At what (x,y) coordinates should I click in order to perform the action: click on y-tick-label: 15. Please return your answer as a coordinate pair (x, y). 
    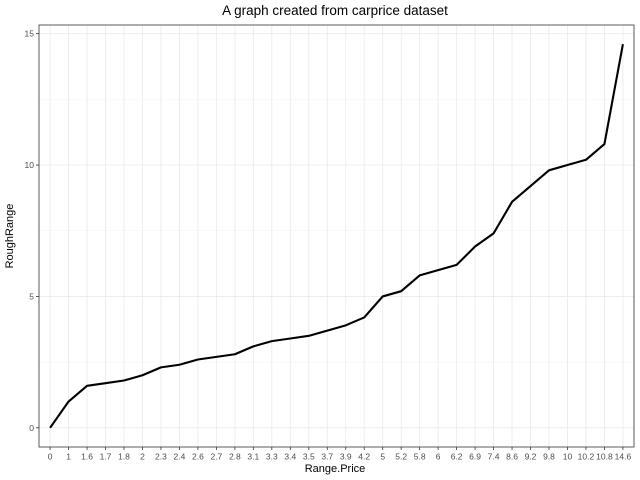
    Looking at the image, I should click on (30, 34).